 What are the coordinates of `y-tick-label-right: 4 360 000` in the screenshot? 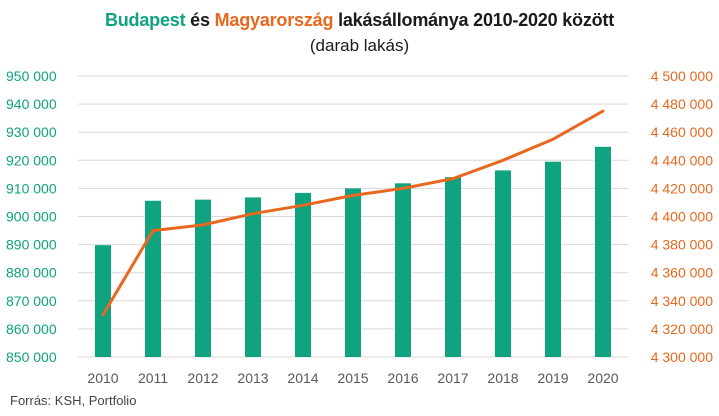 It's located at (682, 273).